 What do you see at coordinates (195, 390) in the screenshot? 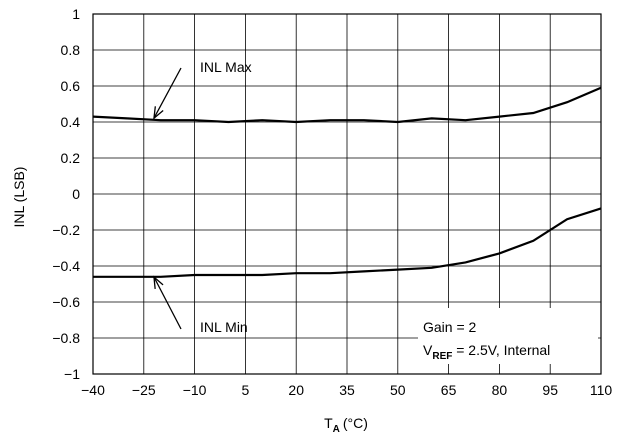
I see `x-tick-label: −10` at bounding box center [195, 390].